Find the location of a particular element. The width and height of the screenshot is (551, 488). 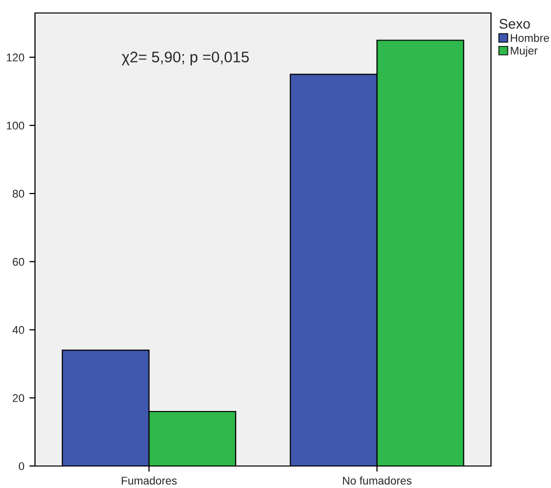

y-tick-label: 100 is located at coordinates (15, 126).